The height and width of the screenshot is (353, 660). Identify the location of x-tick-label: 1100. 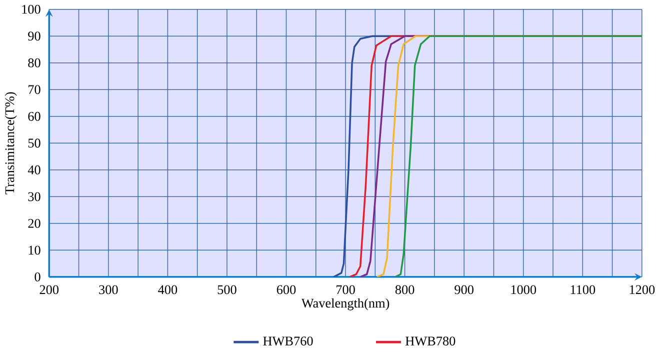
(583, 289).